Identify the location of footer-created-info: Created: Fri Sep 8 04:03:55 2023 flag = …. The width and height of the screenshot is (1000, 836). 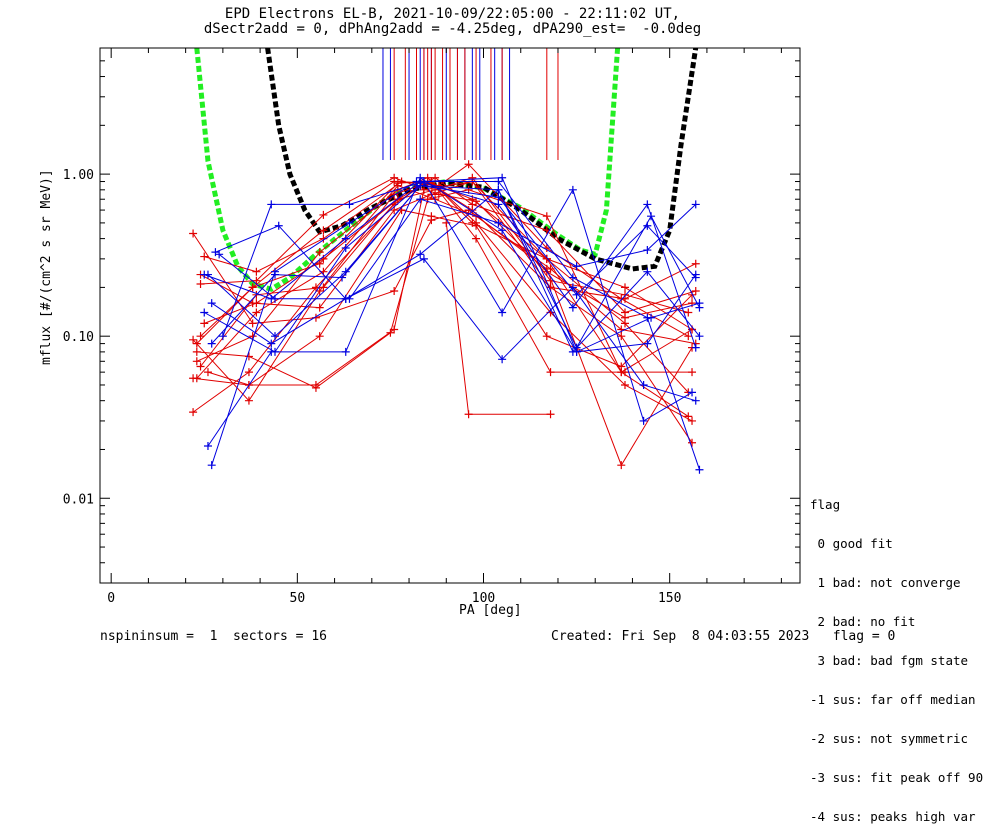
(723, 636).